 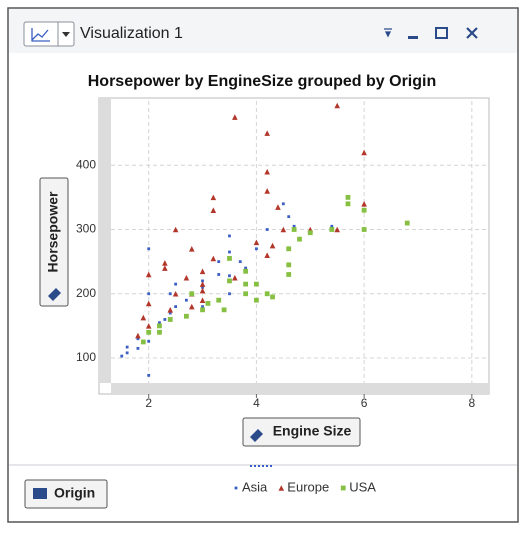 What do you see at coordinates (362, 486) in the screenshot?
I see `legend-label: USA` at bounding box center [362, 486].